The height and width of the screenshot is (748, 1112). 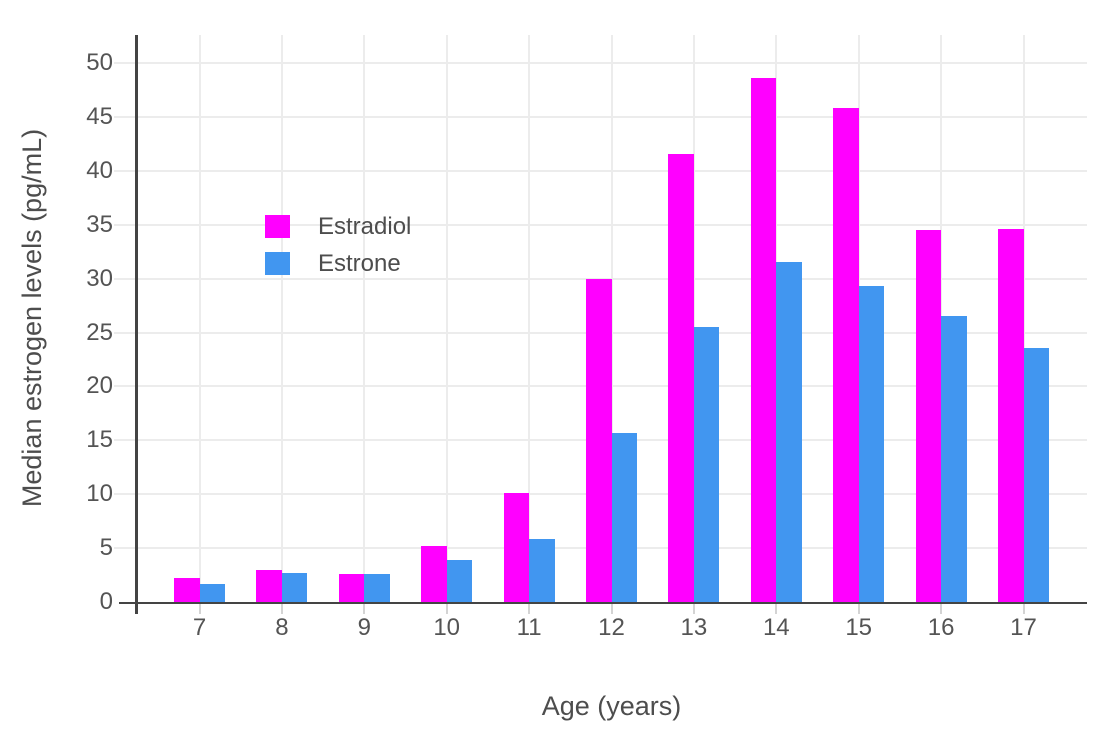 I want to click on x-tick-label-14: 14, so click(x=776, y=627).